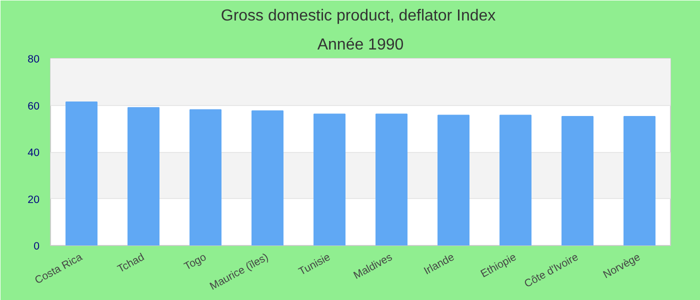 Image resolution: width=700 pixels, height=300 pixels. I want to click on y-tick-label: 60, so click(34, 106).